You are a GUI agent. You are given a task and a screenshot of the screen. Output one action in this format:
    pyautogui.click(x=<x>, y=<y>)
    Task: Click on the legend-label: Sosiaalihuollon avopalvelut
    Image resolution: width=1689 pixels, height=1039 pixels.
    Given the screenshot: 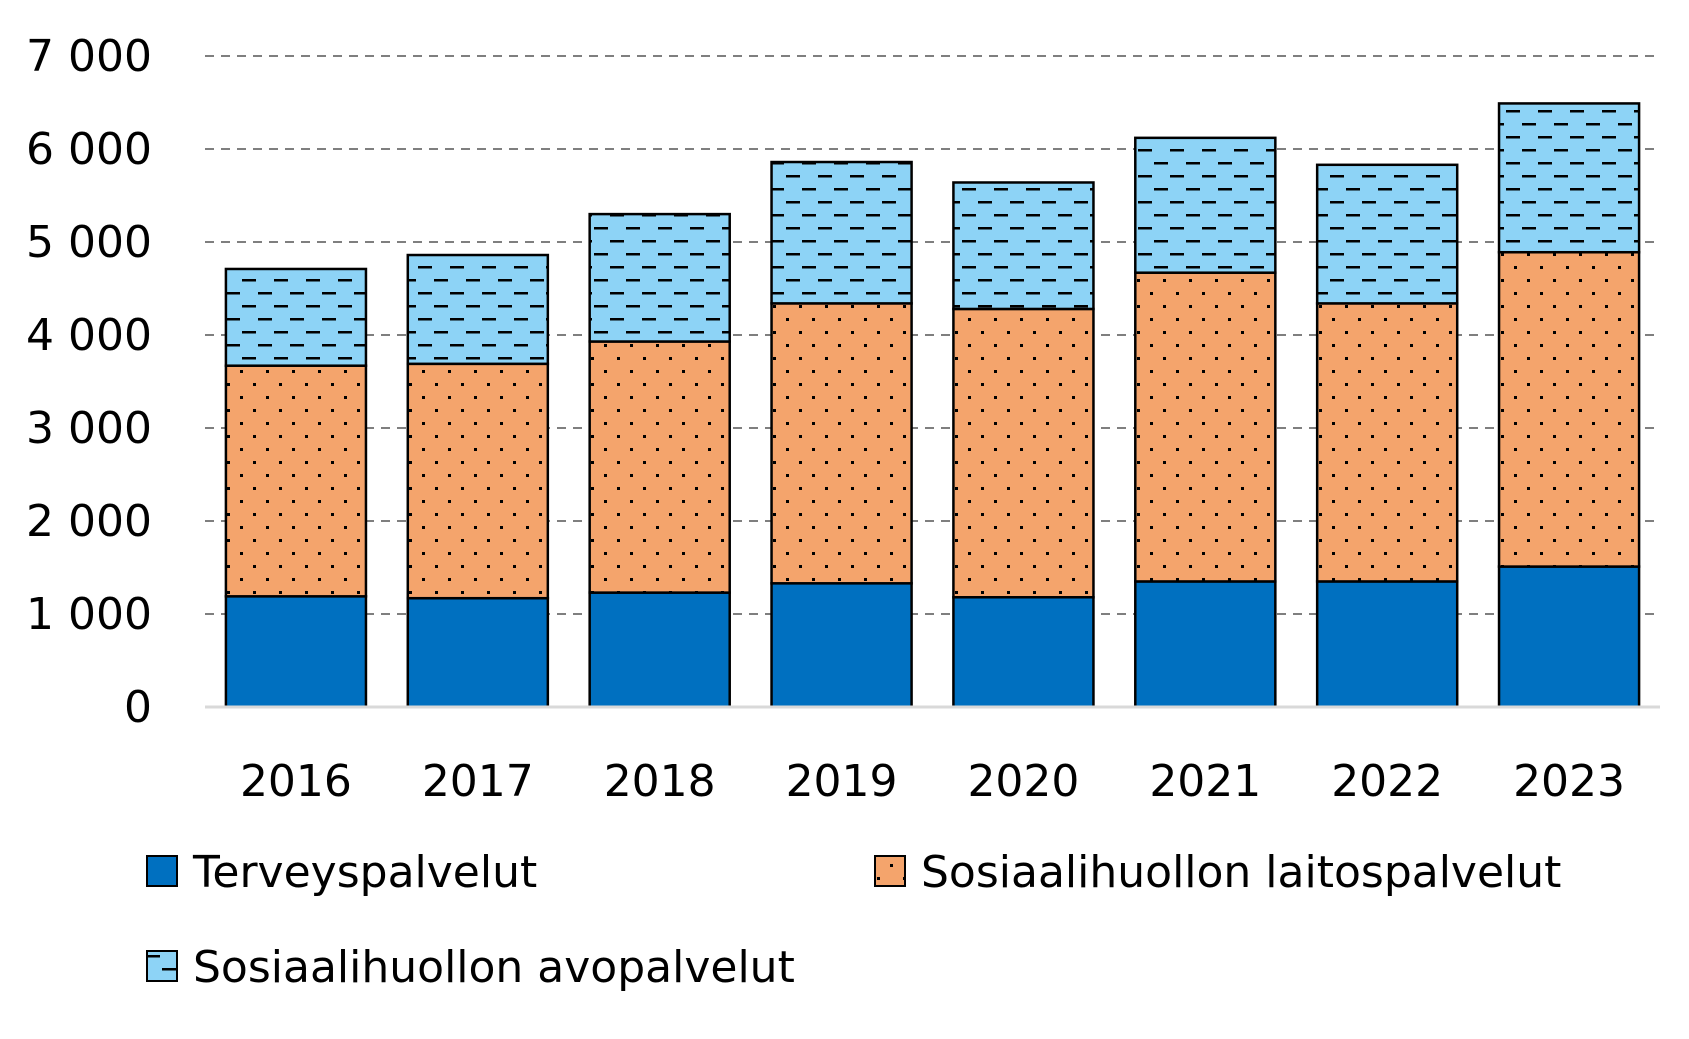 What is the action you would take?
    pyautogui.click(x=494, y=967)
    